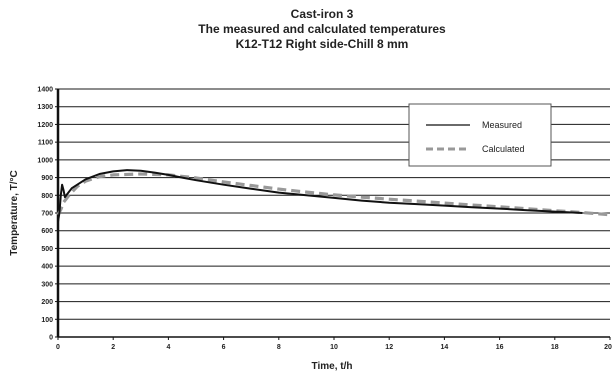 This screenshot has width=615, height=374. I want to click on legend-box, so click(480, 135).